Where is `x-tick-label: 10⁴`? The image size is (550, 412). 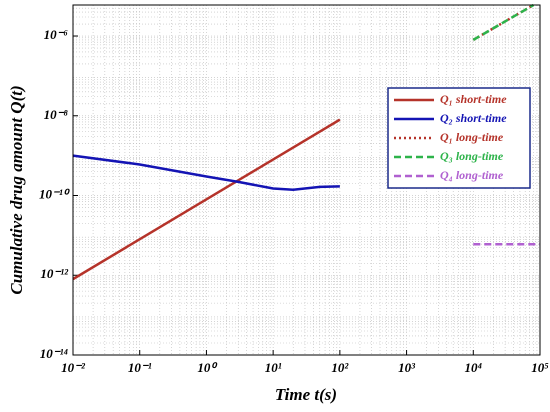 x-tick-label: 10⁴ is located at coordinates (474, 367).